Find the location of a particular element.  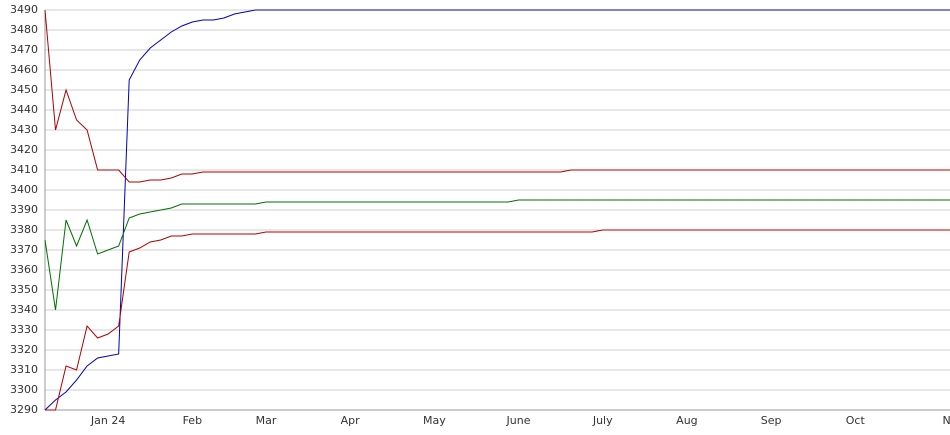

x-tick-label: Mar is located at coordinates (266, 420).